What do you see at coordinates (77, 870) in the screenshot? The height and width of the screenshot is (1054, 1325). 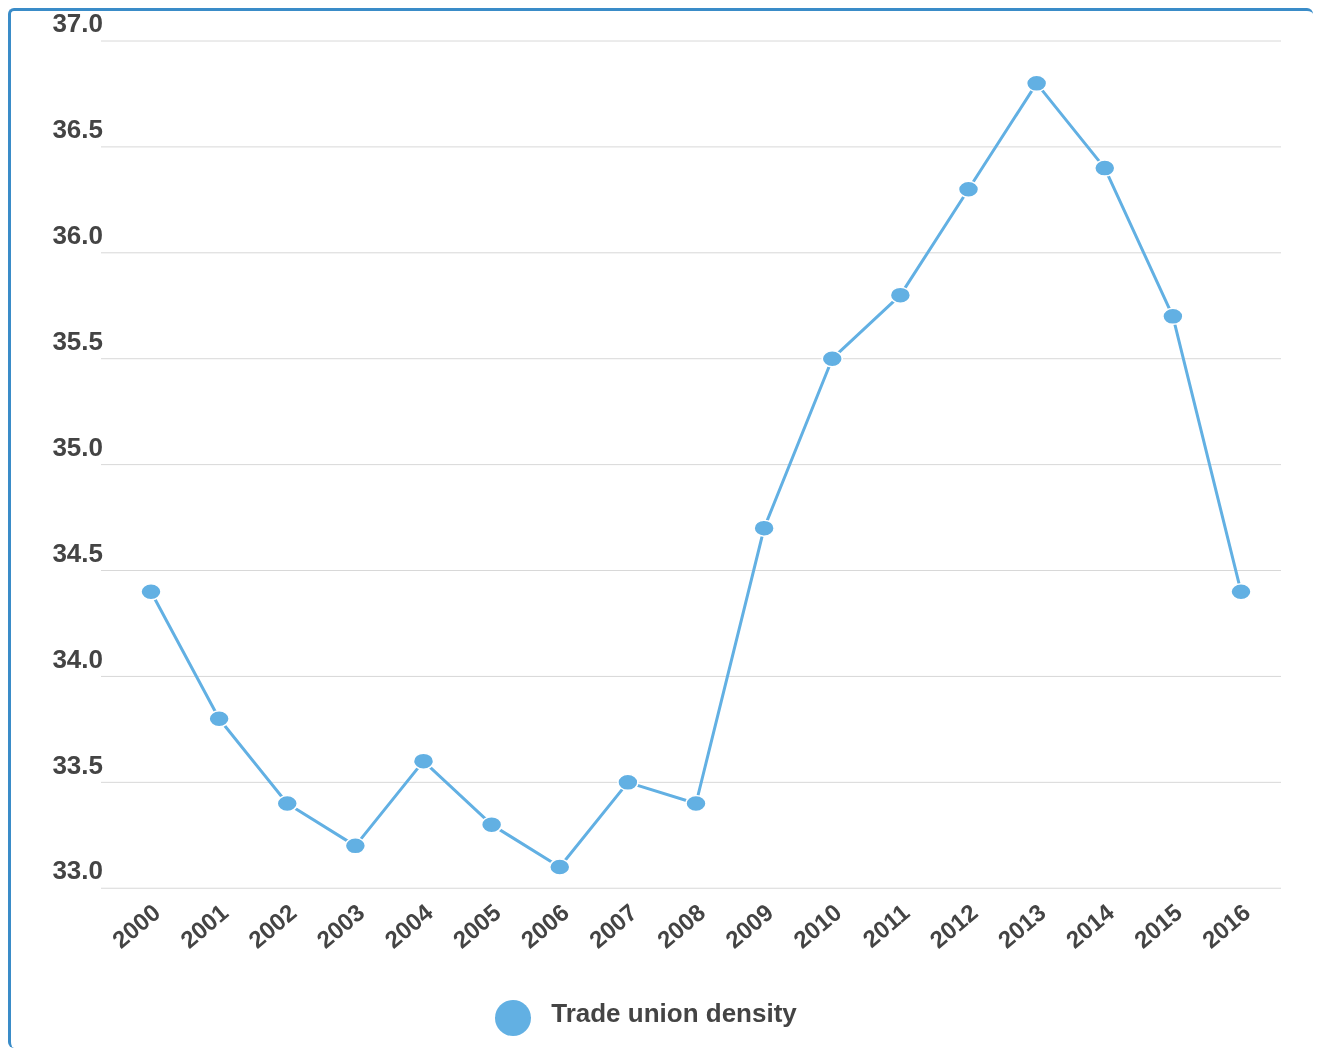 I see `y-tick-label: 33.0` at bounding box center [77, 870].